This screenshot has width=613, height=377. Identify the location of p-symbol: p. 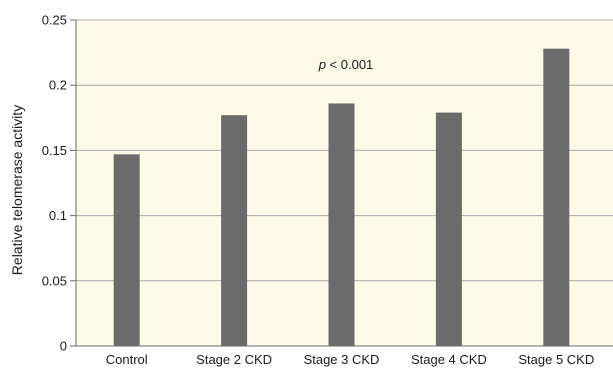
(322, 64).